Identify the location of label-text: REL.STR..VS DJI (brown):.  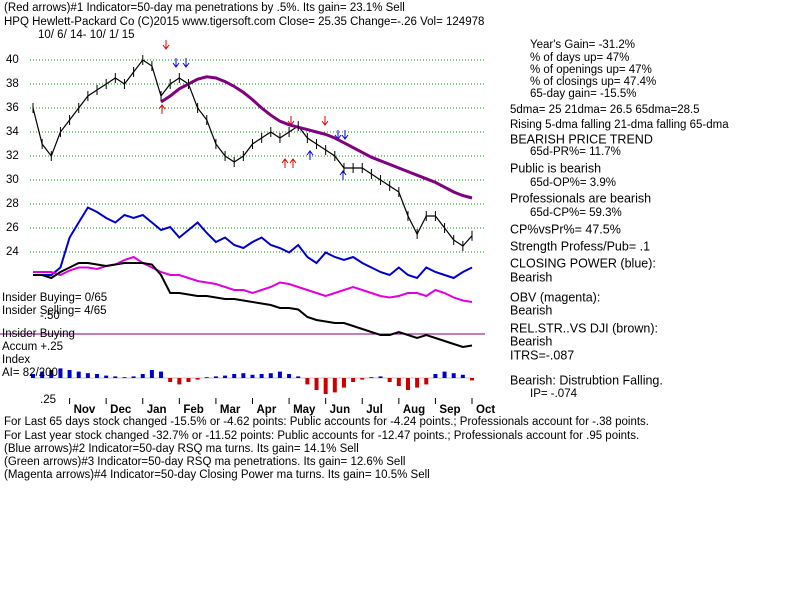
(584, 328).